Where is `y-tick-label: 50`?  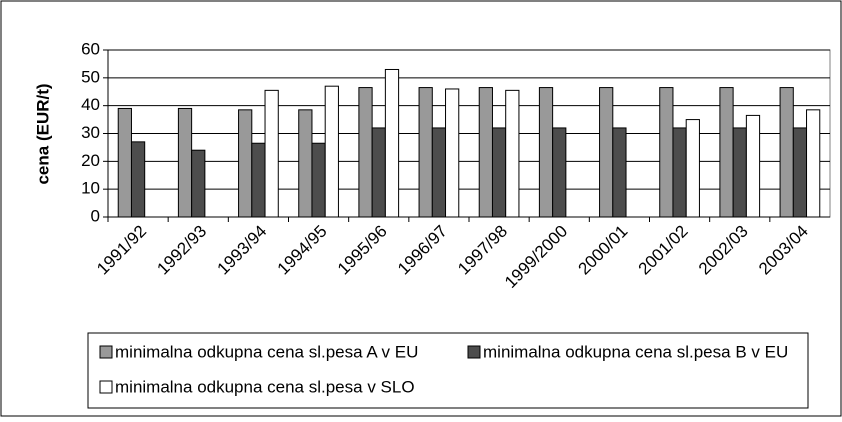
y-tick-label: 50 is located at coordinates (90, 76).